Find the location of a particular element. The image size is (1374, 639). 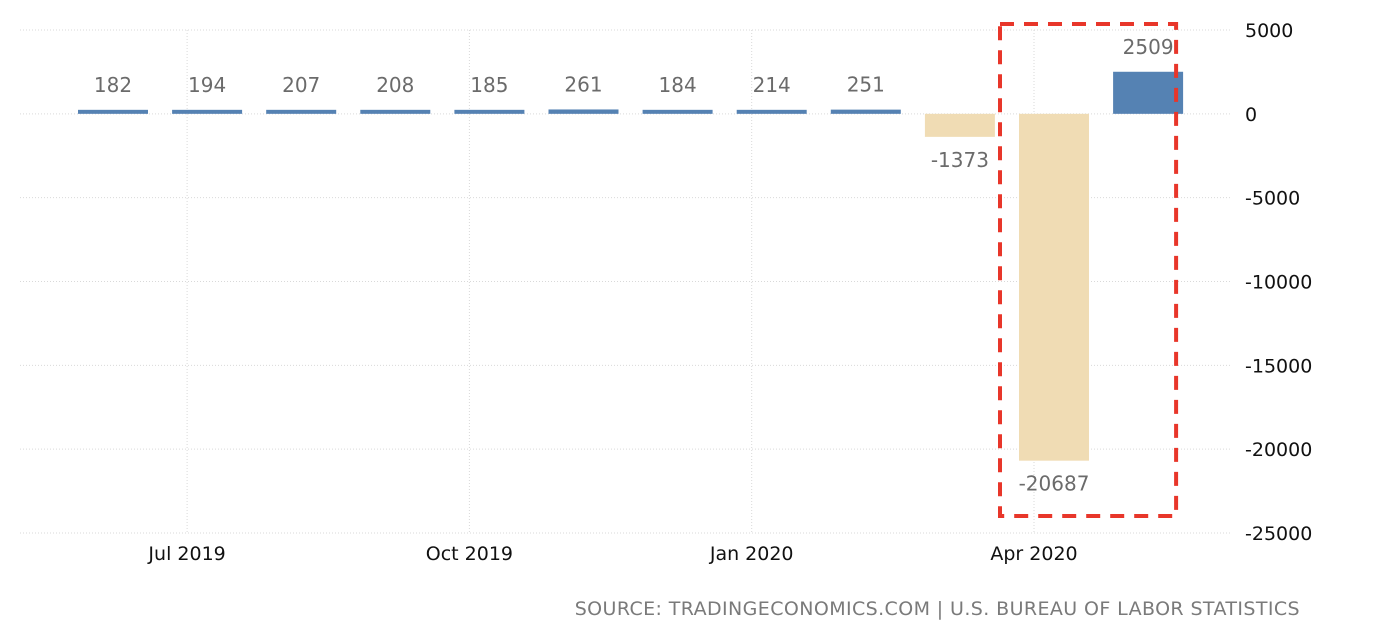

y-tick-label: -10000 is located at coordinates (1278, 283).